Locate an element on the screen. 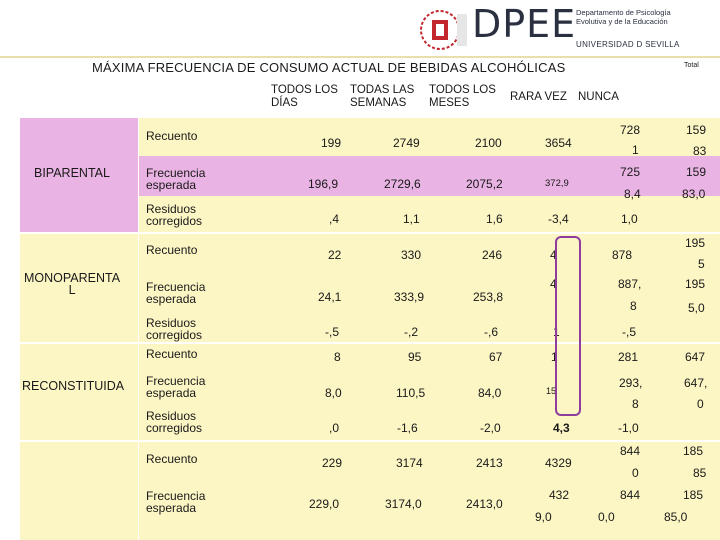 This screenshot has width=720, height=540. col-header-daily: TODOS LOS DÍAS is located at coordinates (304, 96).